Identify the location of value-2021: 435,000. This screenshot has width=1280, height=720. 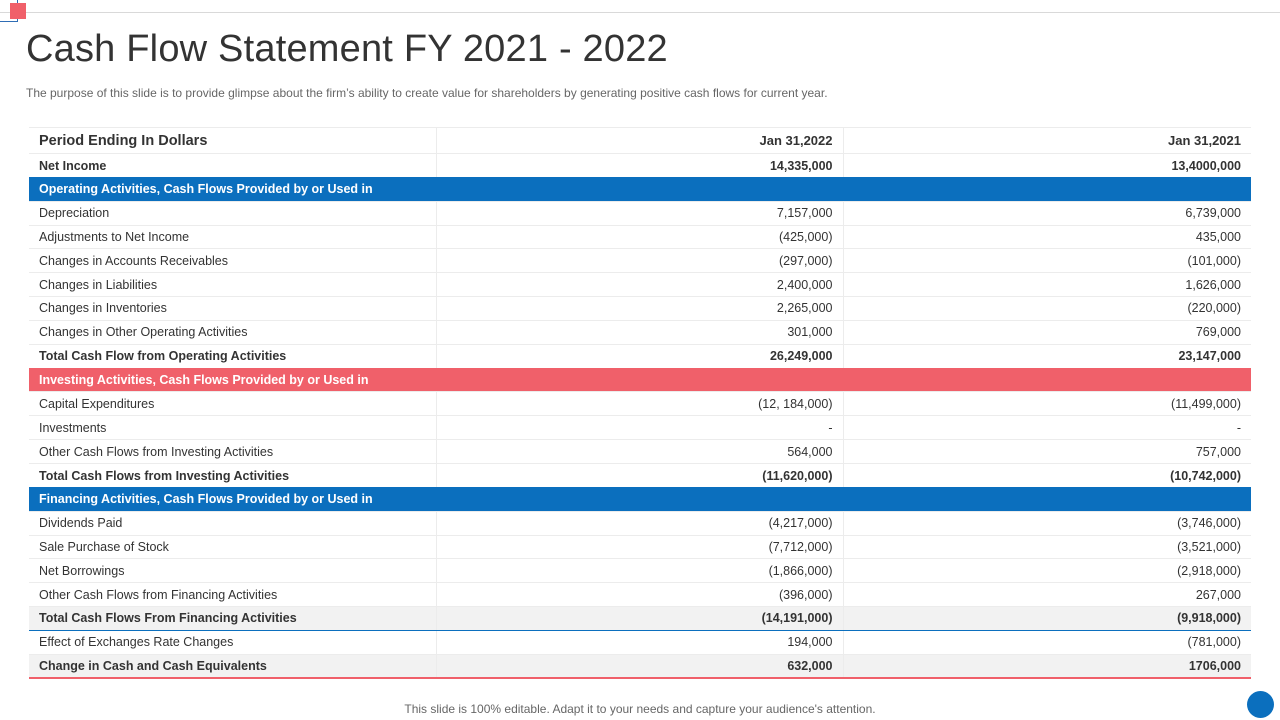
(1047, 236).